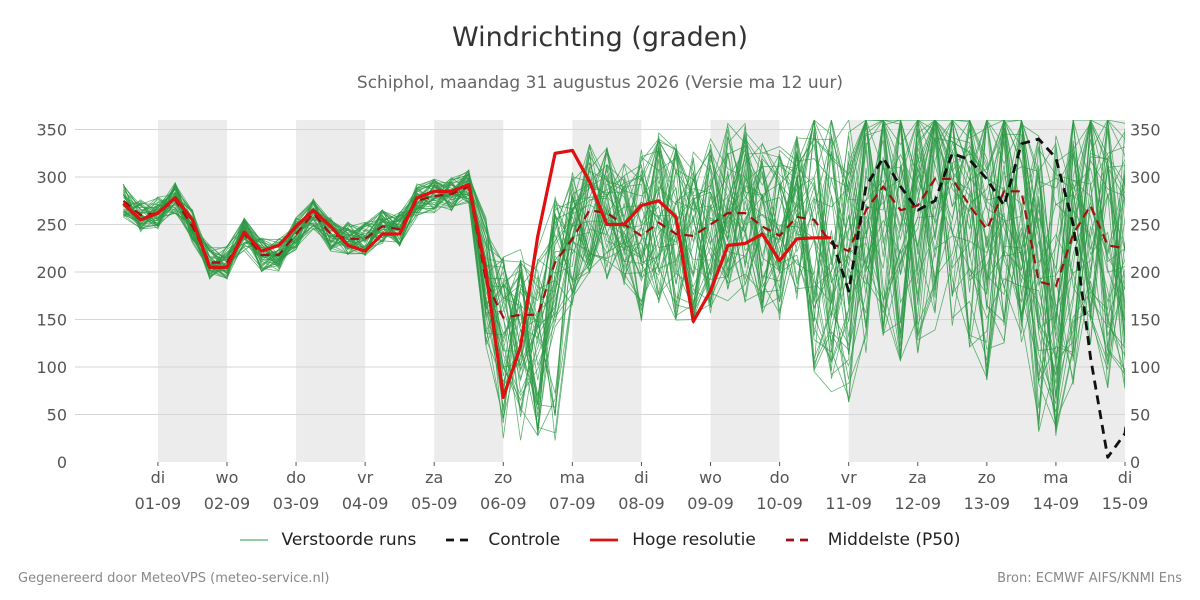 The image size is (1200, 600). Describe the element at coordinates (641, 503) in the screenshot. I see `x-tick-date: 08-09` at that location.